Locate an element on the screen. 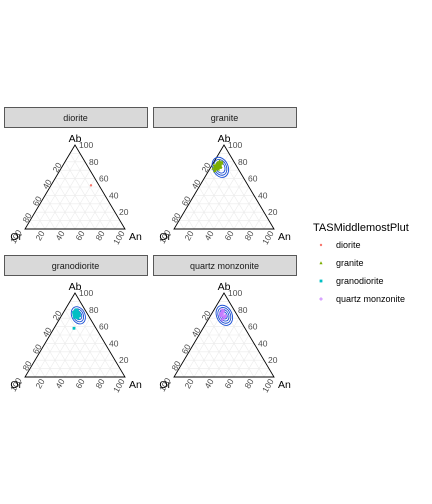  density-contour is located at coordinates (224, 315).